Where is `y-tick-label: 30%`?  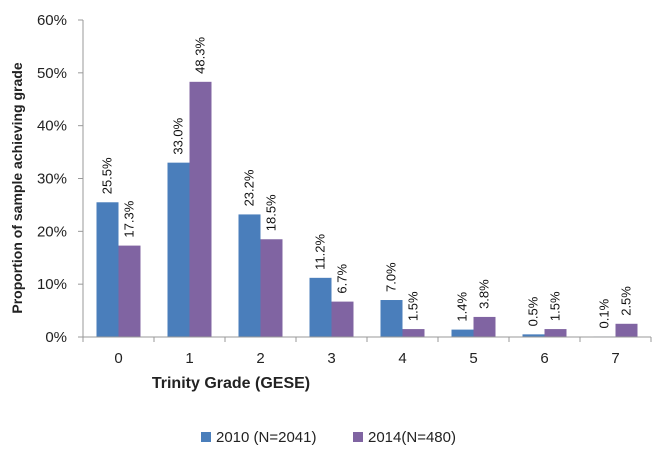 y-tick-label: 30% is located at coordinates (52, 179).